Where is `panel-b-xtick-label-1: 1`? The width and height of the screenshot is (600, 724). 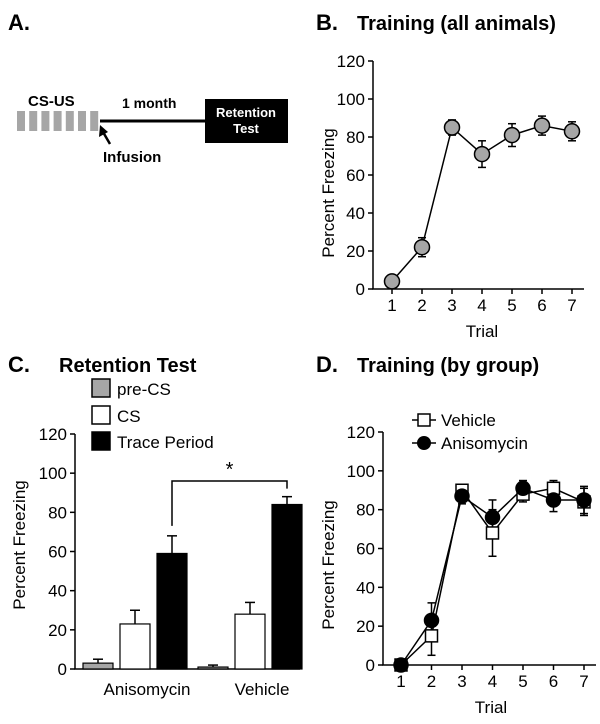
panel-b-xtick-label-1: 1 is located at coordinates (391, 305).